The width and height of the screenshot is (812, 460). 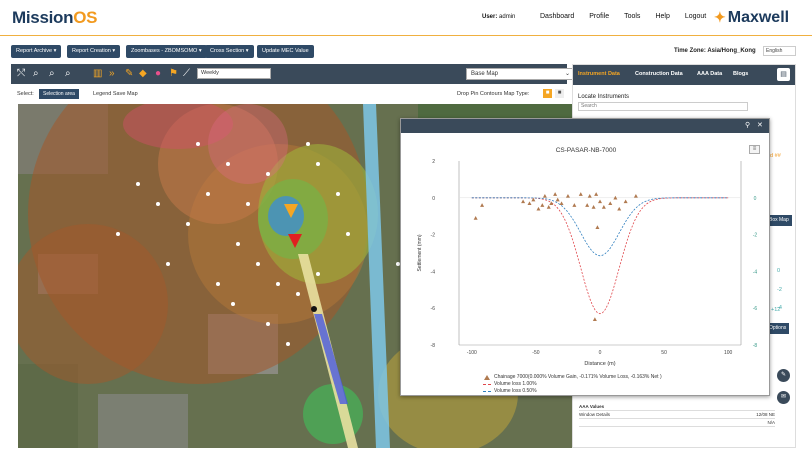 What do you see at coordinates (779, 220) in the screenshot?
I see `box-map-button: Box Map` at bounding box center [779, 220].